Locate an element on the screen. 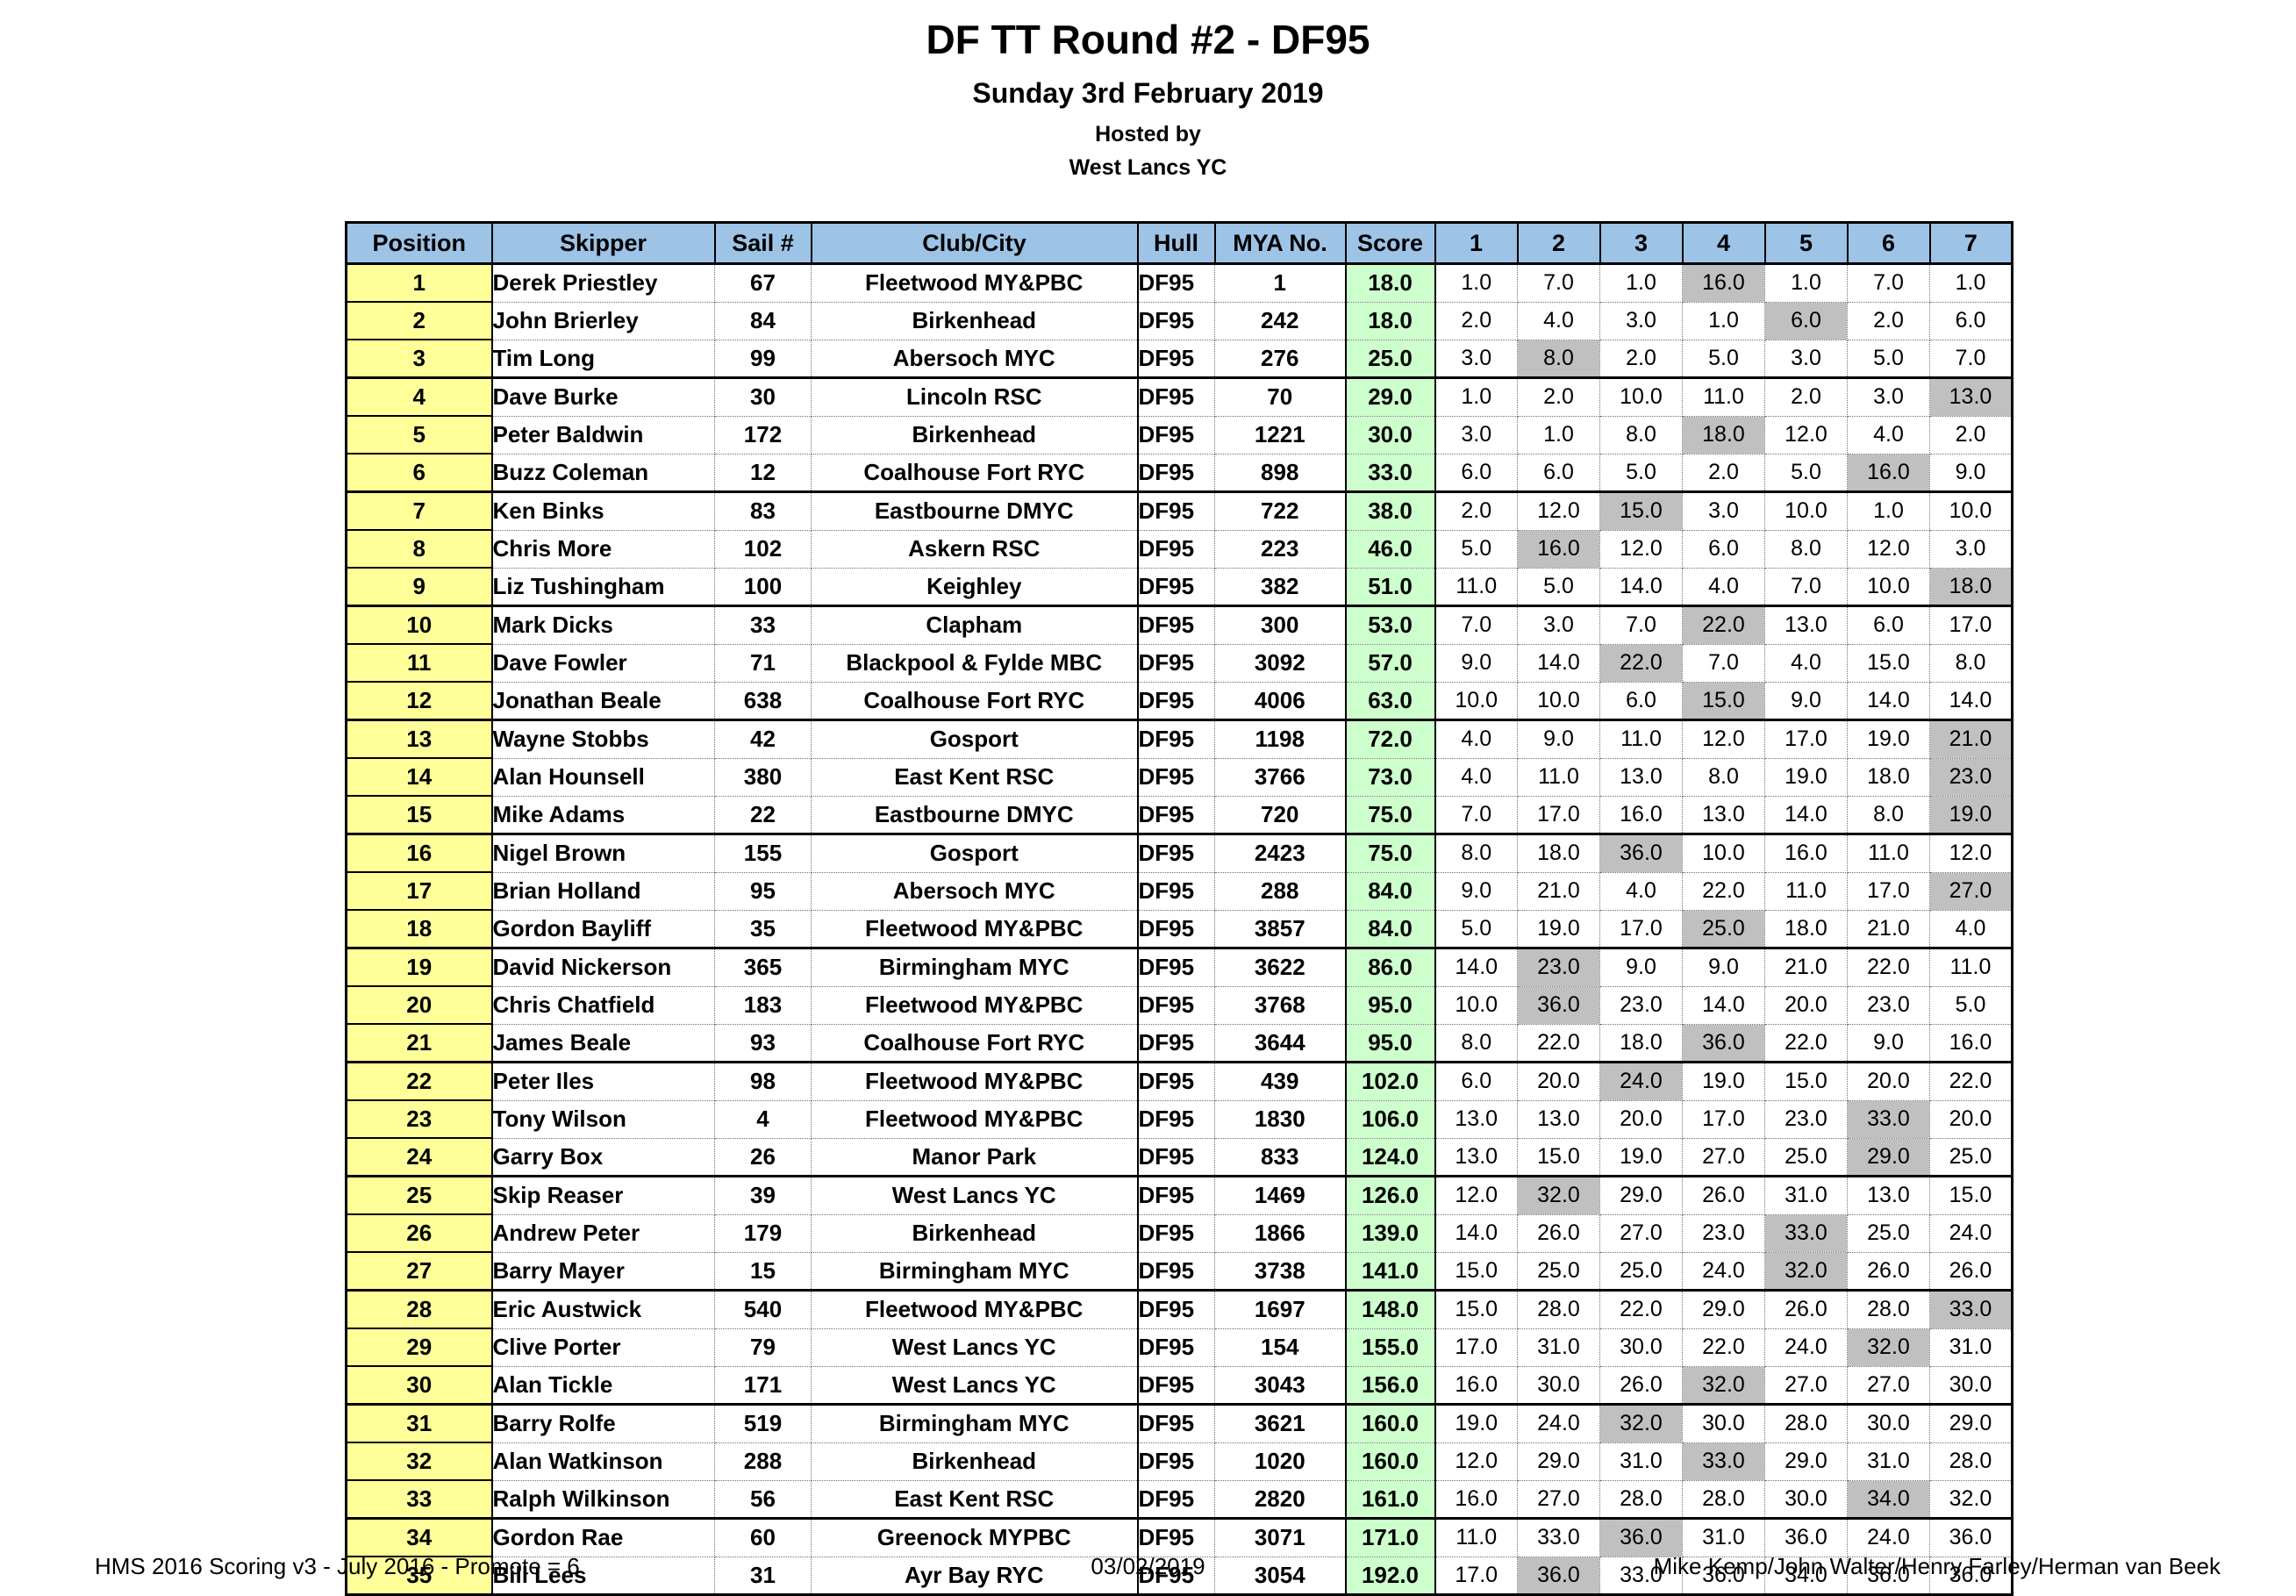  mya-number-cell: 1221 is located at coordinates (1280, 435).